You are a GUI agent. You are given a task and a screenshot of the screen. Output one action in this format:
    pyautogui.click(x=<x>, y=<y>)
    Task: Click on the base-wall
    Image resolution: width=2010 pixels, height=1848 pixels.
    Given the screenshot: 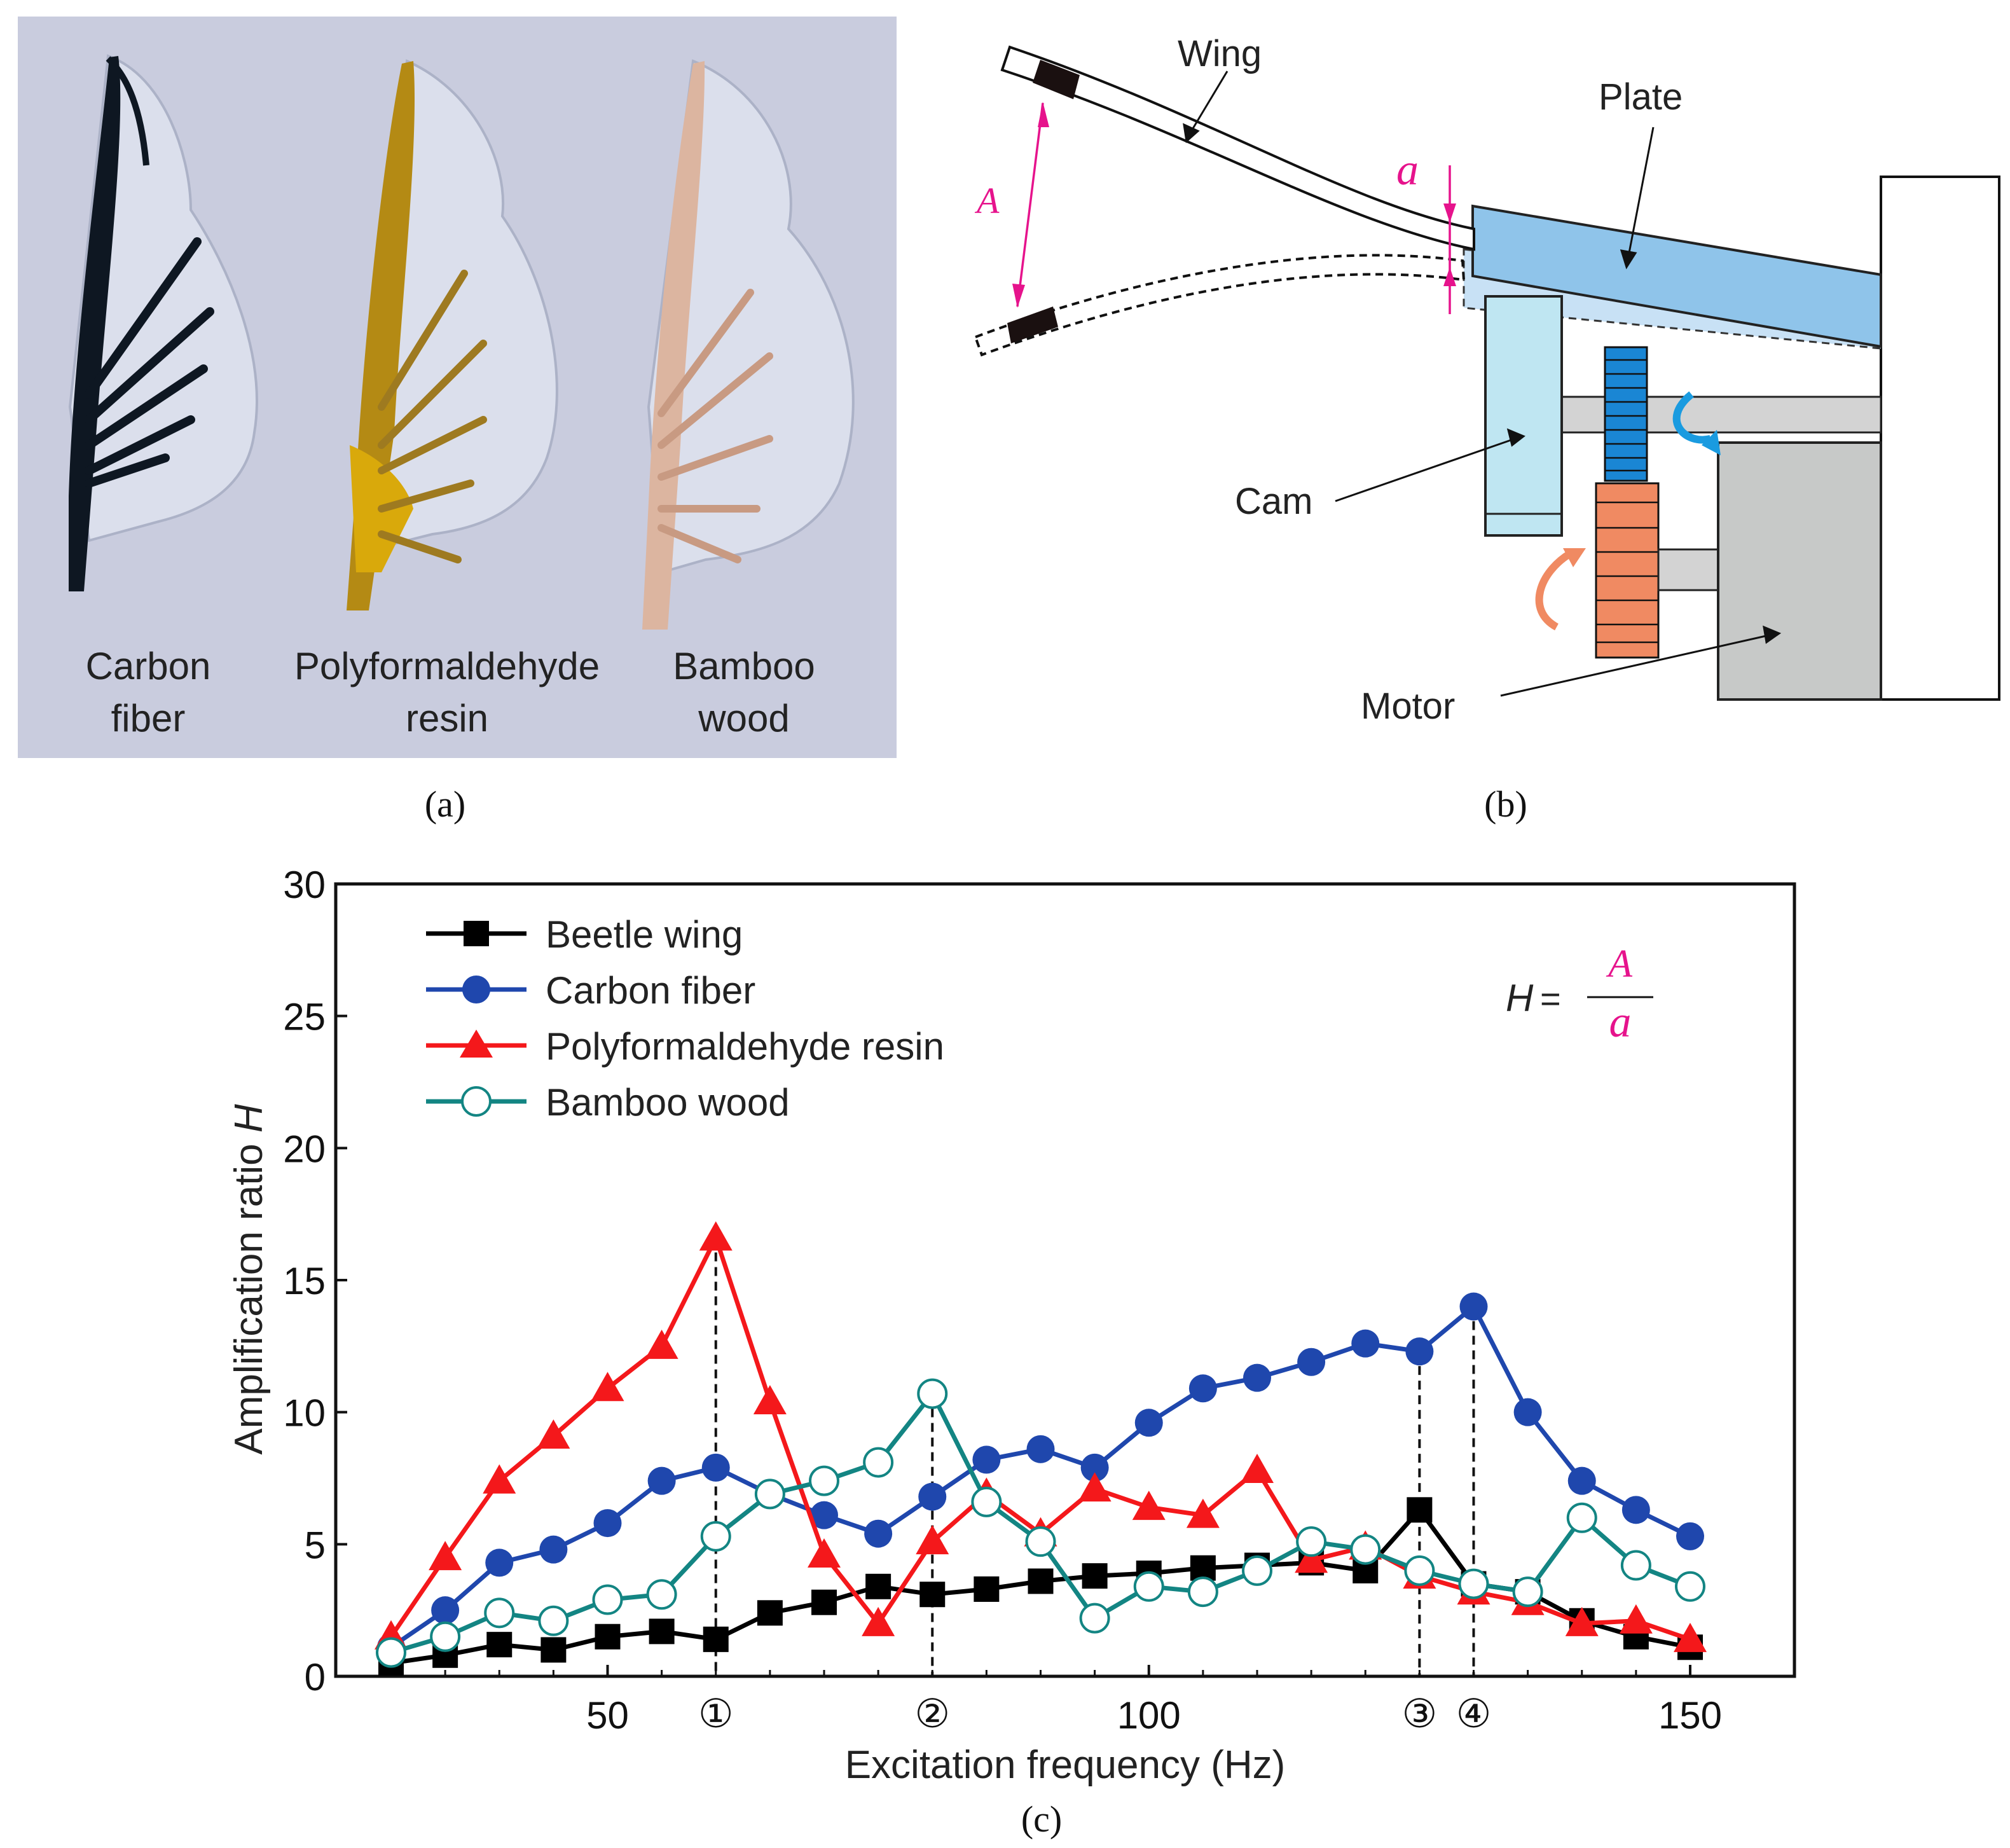 What is the action you would take?
    pyautogui.click(x=1940, y=438)
    